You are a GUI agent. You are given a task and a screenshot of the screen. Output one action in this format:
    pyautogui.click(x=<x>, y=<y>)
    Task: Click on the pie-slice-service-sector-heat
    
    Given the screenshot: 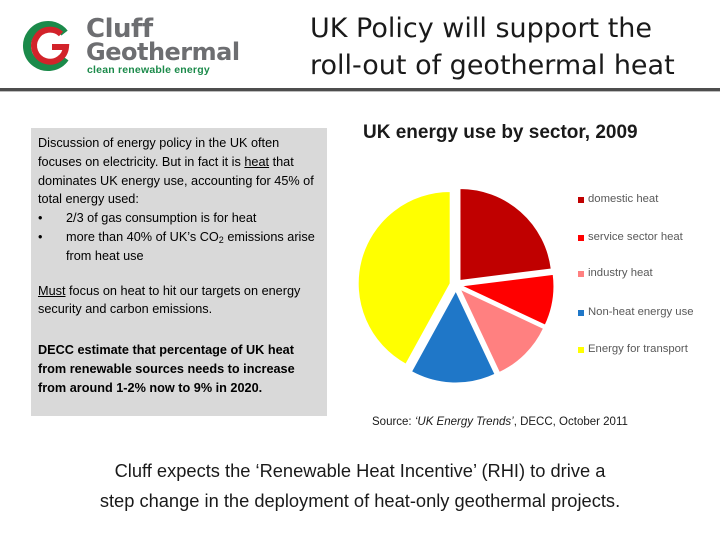 What is the action you would take?
    pyautogui.click(x=507, y=299)
    